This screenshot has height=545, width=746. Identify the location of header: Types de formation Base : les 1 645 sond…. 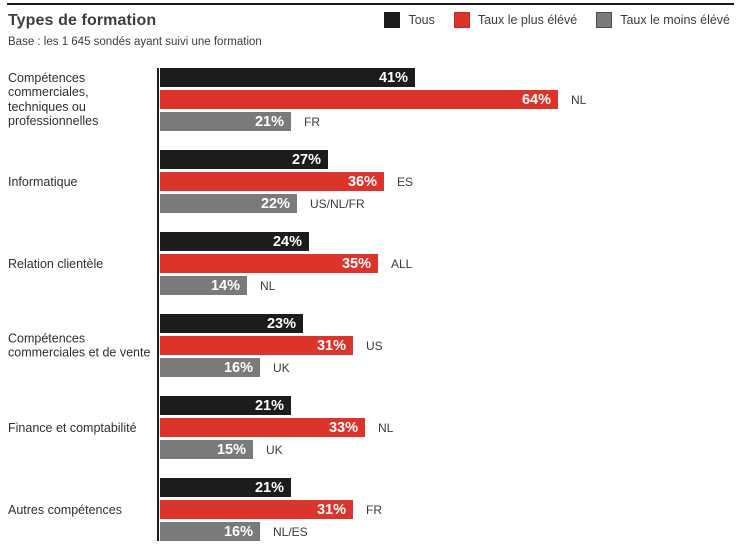
(135, 30).